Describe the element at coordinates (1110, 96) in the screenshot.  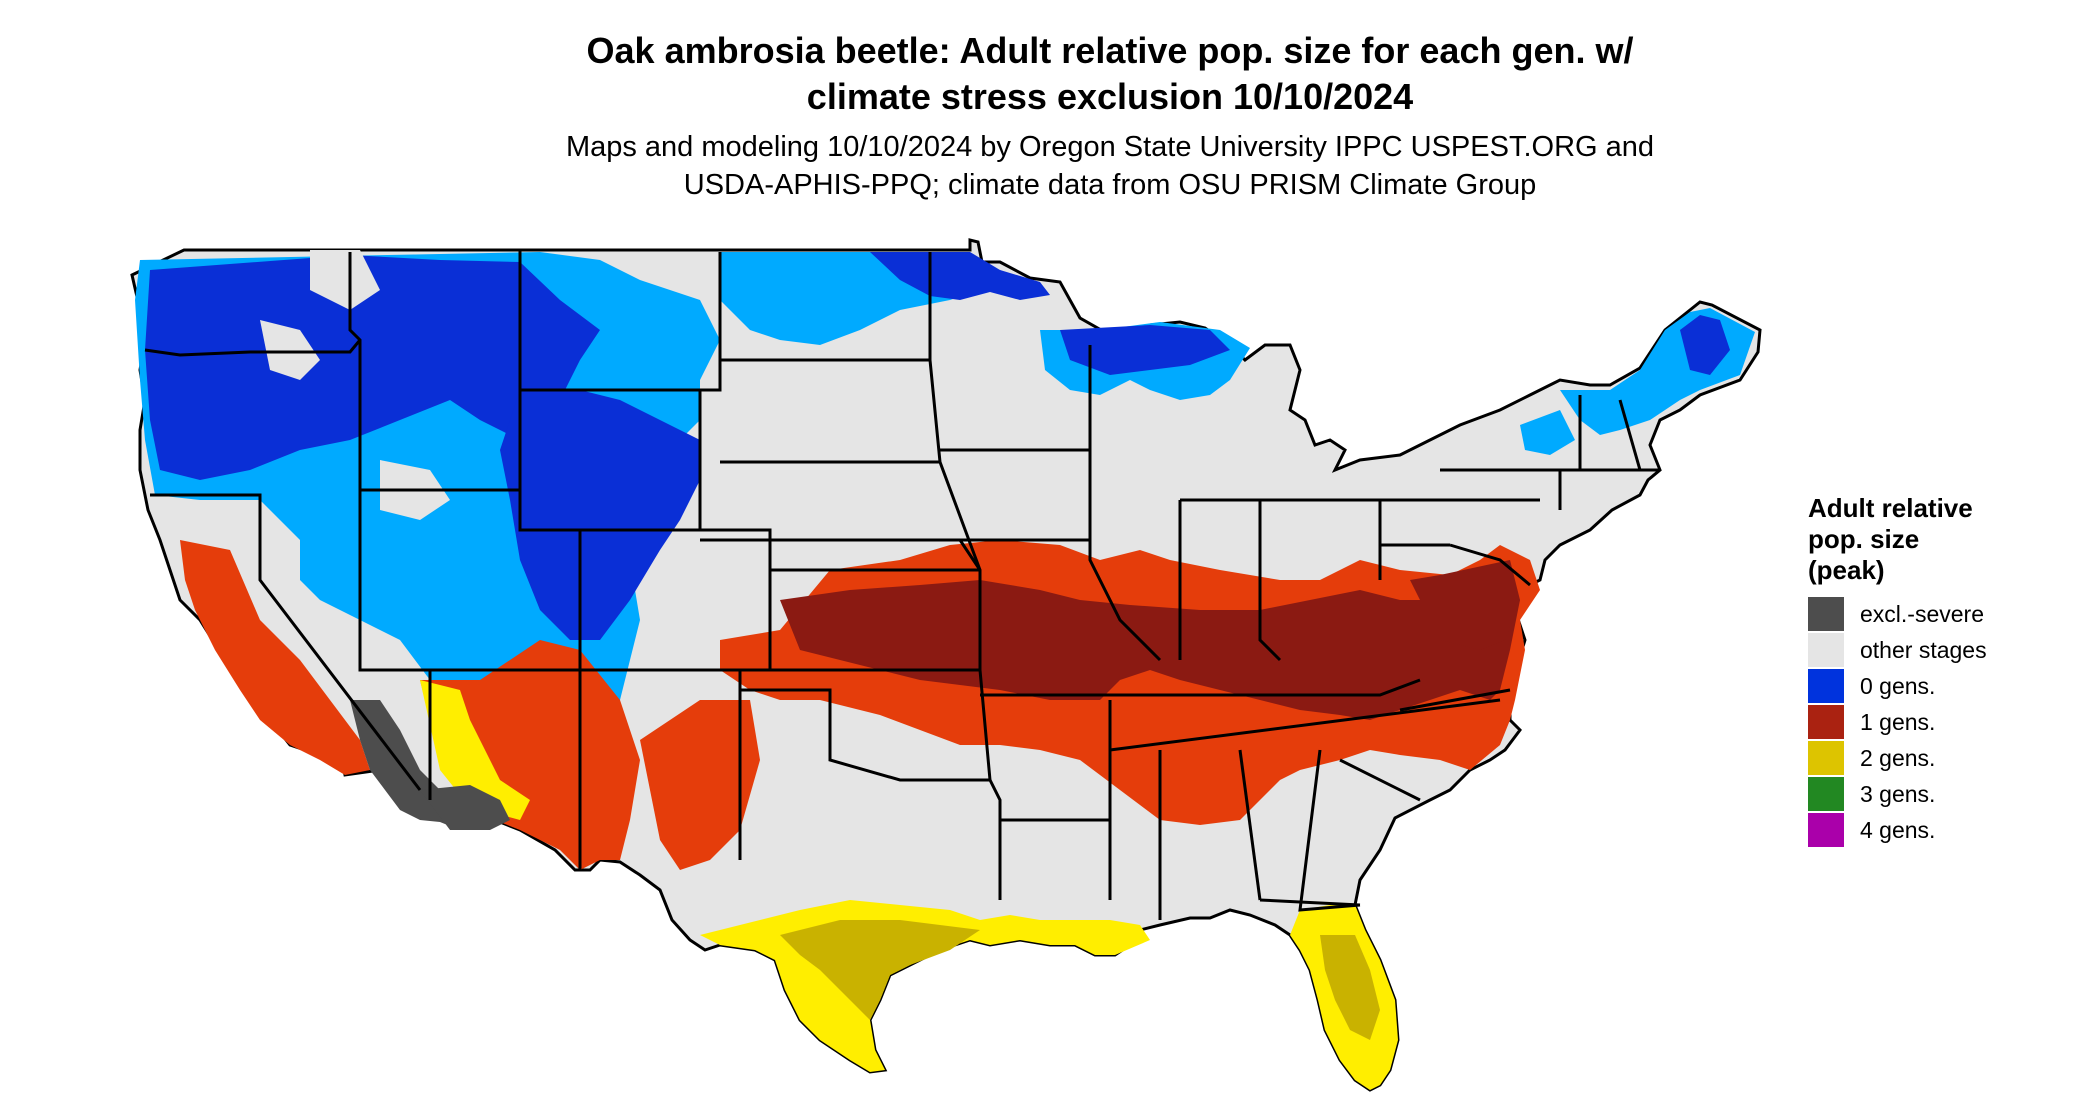
I see `map-title-line-2: climate stress exclusion 10/10/2024` at that location.